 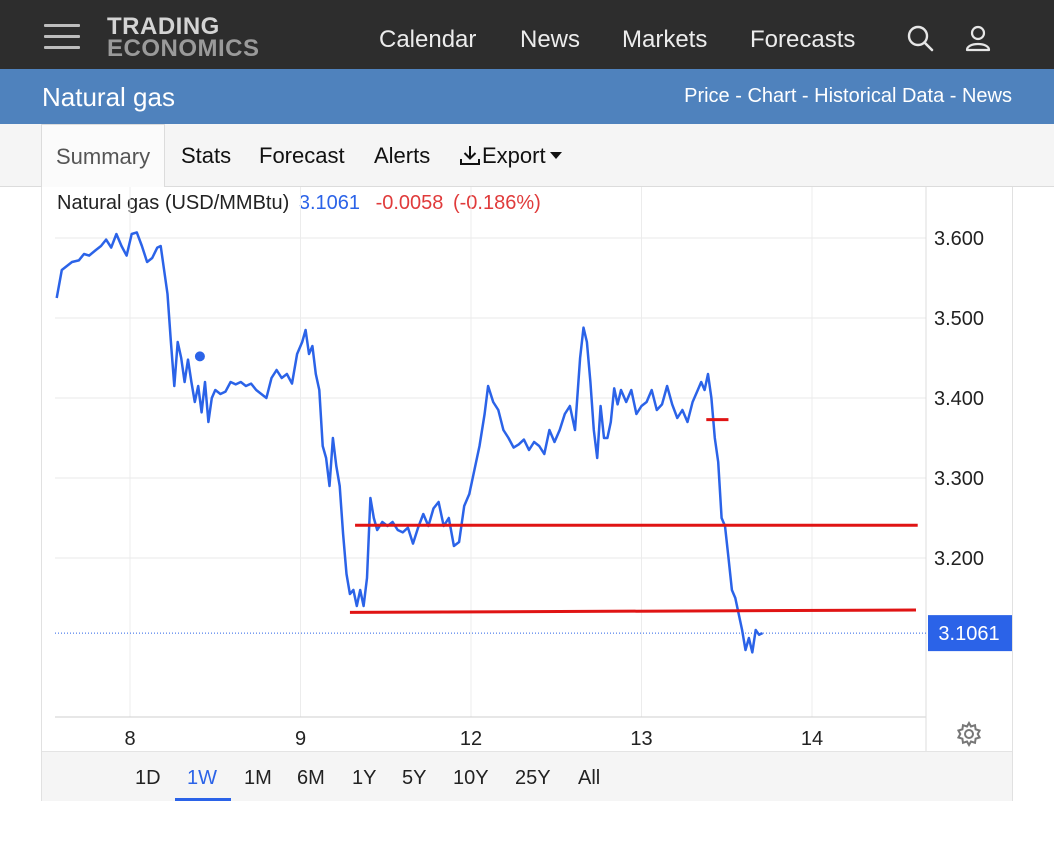 What do you see at coordinates (959, 479) in the screenshot?
I see `y-tick-label: 3.300` at bounding box center [959, 479].